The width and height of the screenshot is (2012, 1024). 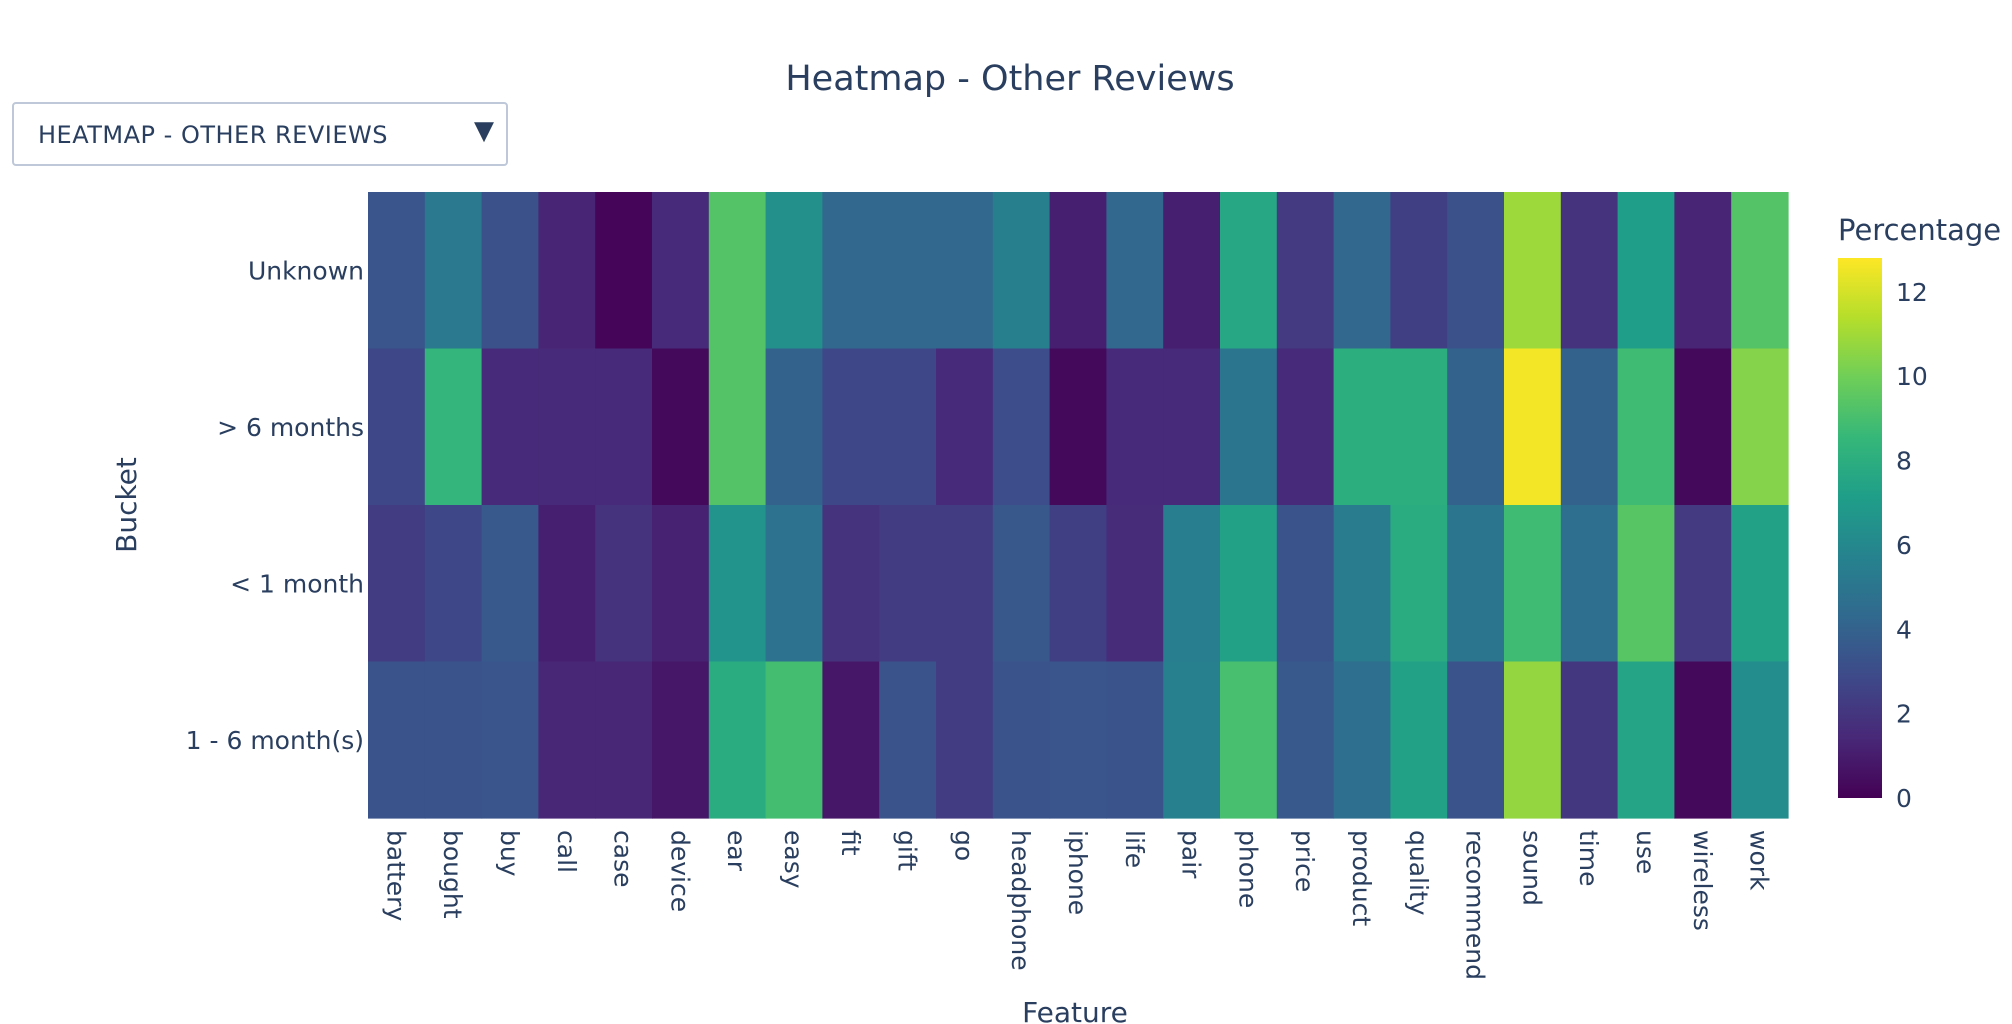 What do you see at coordinates (566, 851) in the screenshot?
I see `x-tick-label: call` at bounding box center [566, 851].